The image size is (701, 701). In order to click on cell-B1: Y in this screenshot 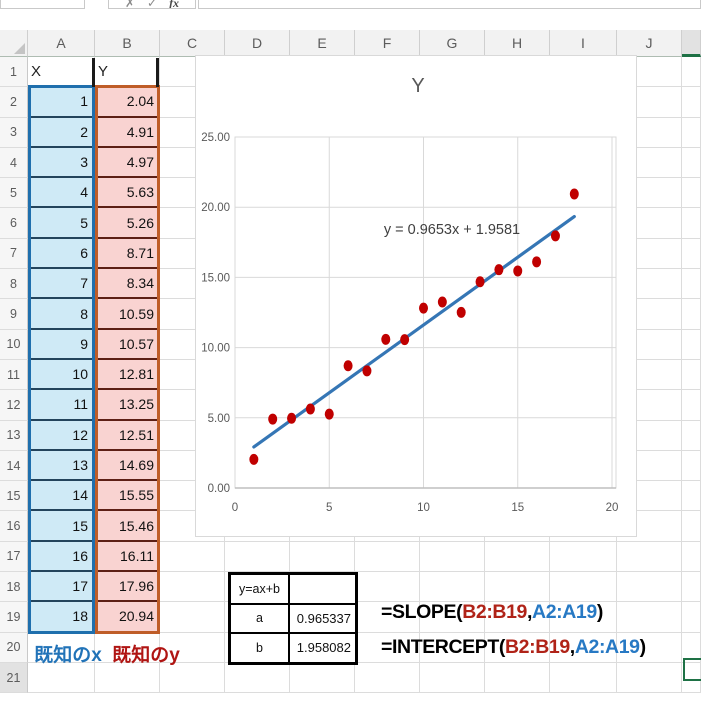, I will do `click(127, 72)`.